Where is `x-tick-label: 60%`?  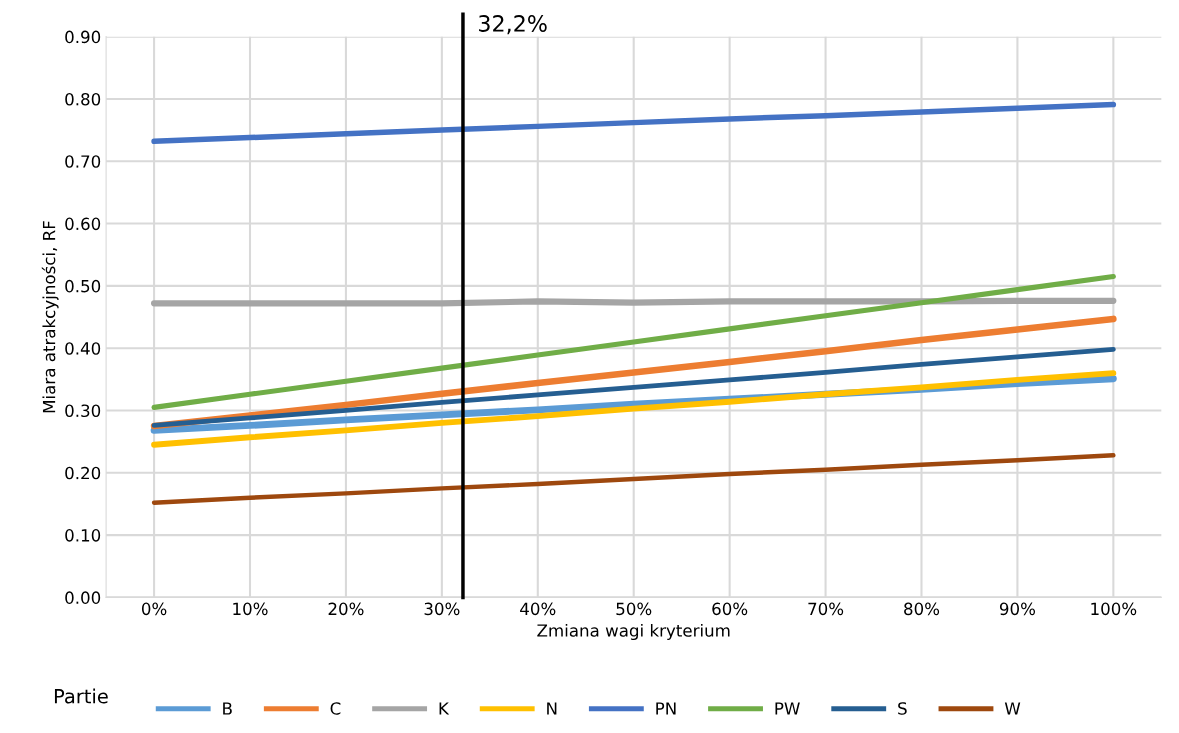
x-tick-label: 60% is located at coordinates (730, 609).